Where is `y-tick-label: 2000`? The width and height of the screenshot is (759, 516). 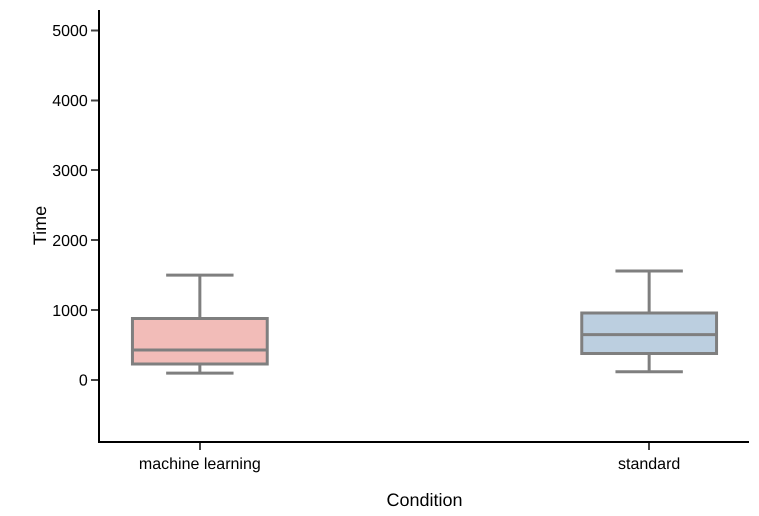 y-tick-label: 2000 is located at coordinates (70, 241).